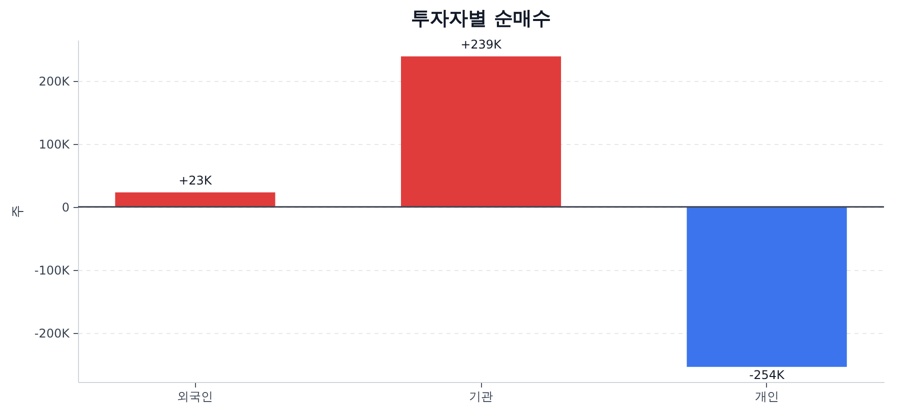  Describe the element at coordinates (18, 211) in the screenshot. I see `y-axis-title: 주` at that location.